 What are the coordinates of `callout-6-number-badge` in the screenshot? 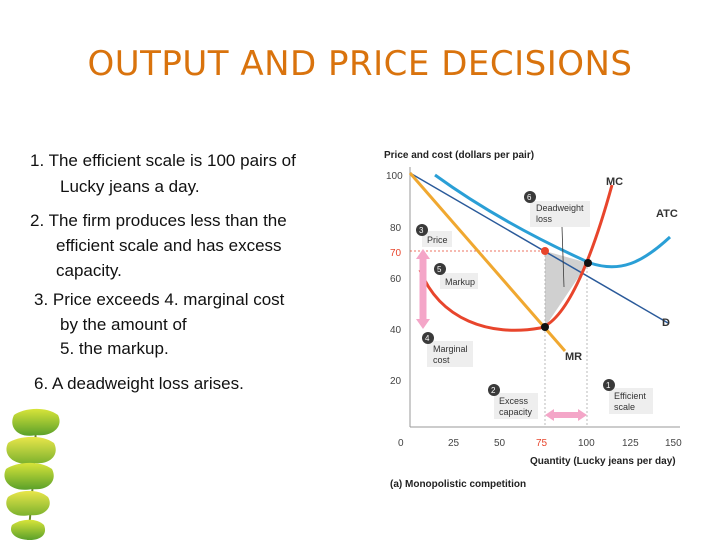 It's located at (530, 197).